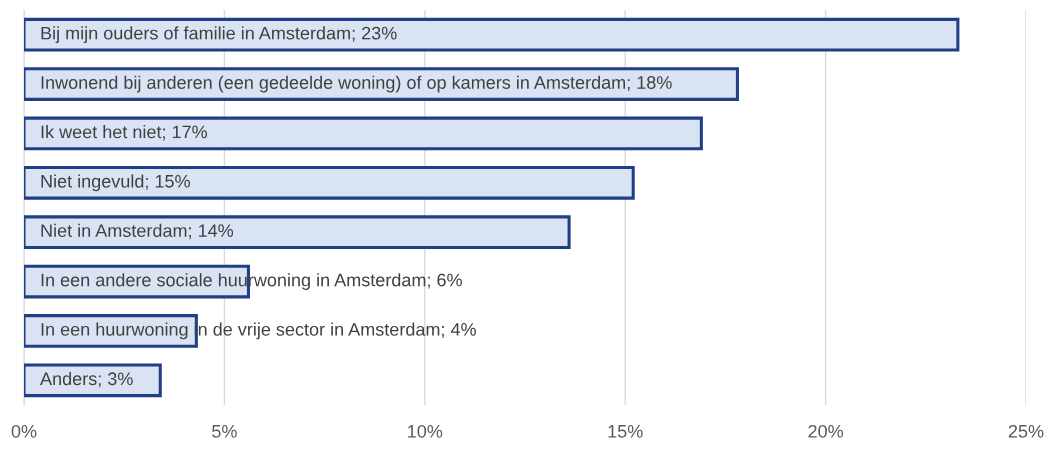 Image resolution: width=1049 pixels, height=453 pixels. What do you see at coordinates (115, 183) in the screenshot?
I see `y-tick-label: Niet ingevuld; 15%` at bounding box center [115, 183].